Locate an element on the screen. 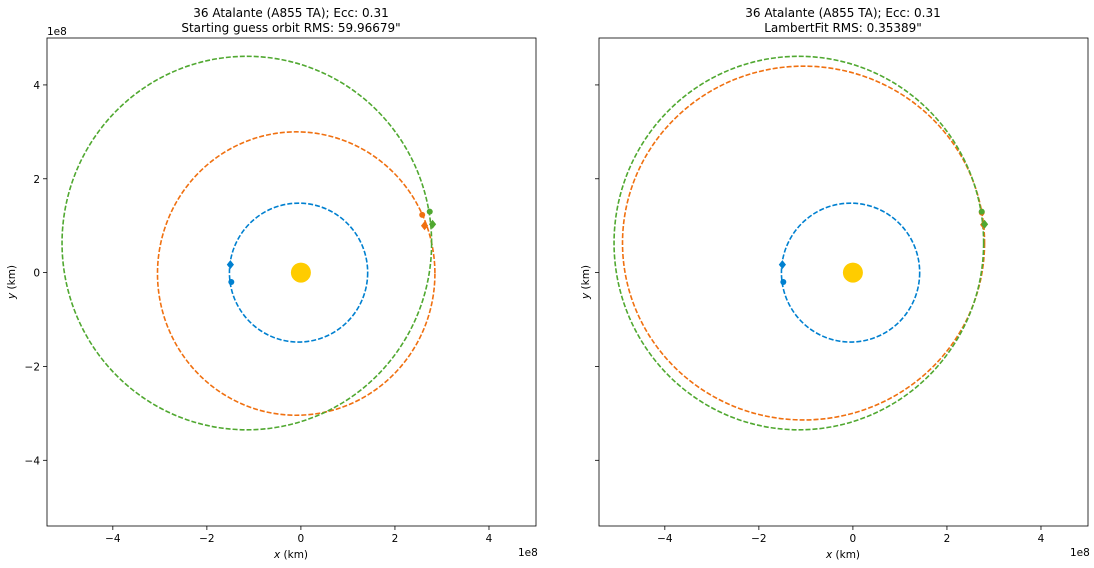  left-x-tick-label: −2 is located at coordinates (206, 539).